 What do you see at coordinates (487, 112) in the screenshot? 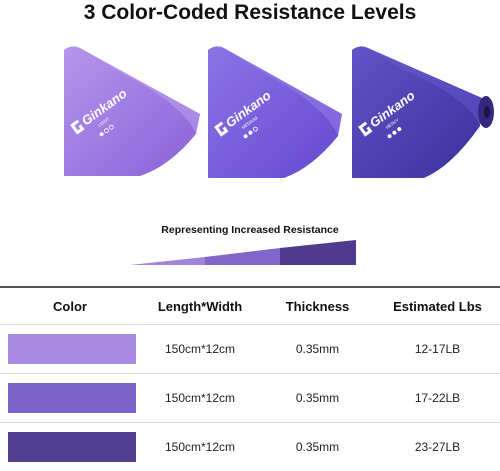
I see `band-heavy-roll-core` at bounding box center [487, 112].